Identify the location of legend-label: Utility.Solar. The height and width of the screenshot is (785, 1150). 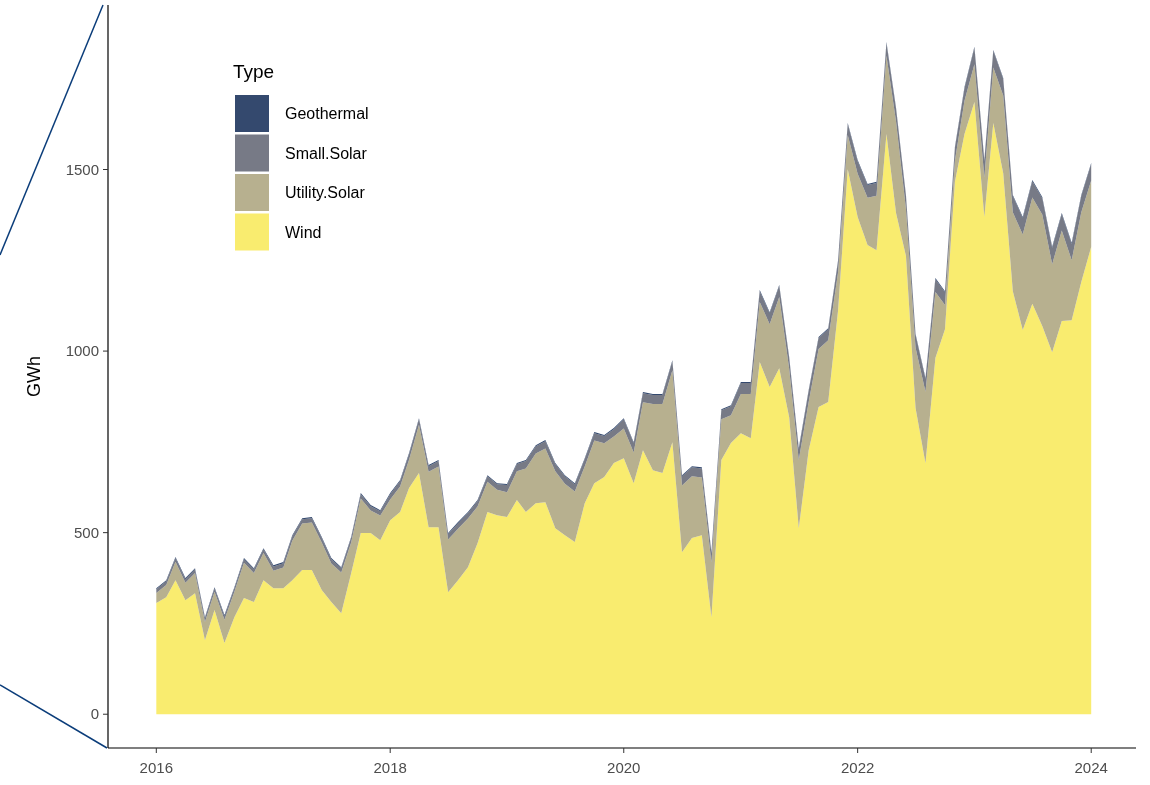
(325, 193).